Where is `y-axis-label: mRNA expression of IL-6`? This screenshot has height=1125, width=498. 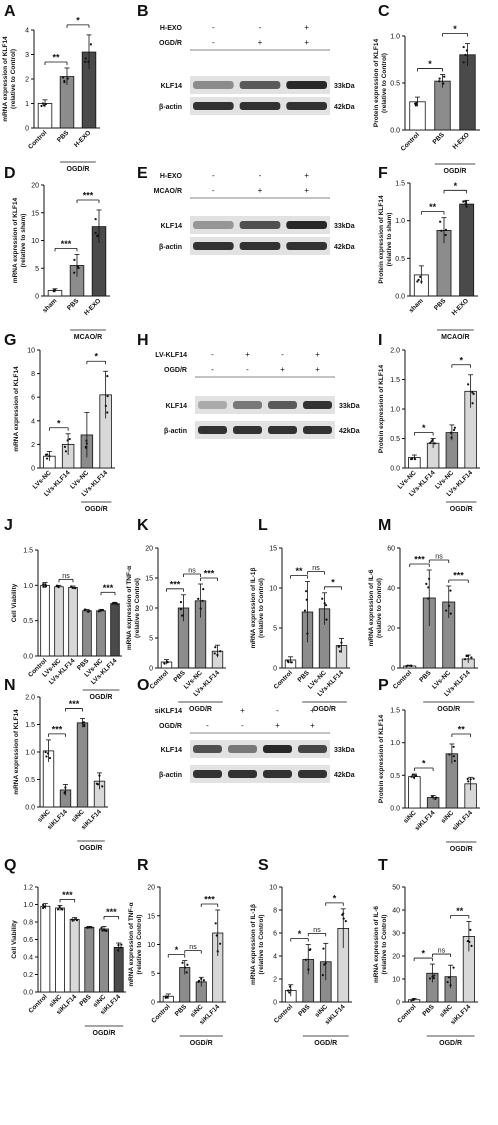
y-axis-label: mRNA expression of IL-6 is located at coordinates (376, 944).